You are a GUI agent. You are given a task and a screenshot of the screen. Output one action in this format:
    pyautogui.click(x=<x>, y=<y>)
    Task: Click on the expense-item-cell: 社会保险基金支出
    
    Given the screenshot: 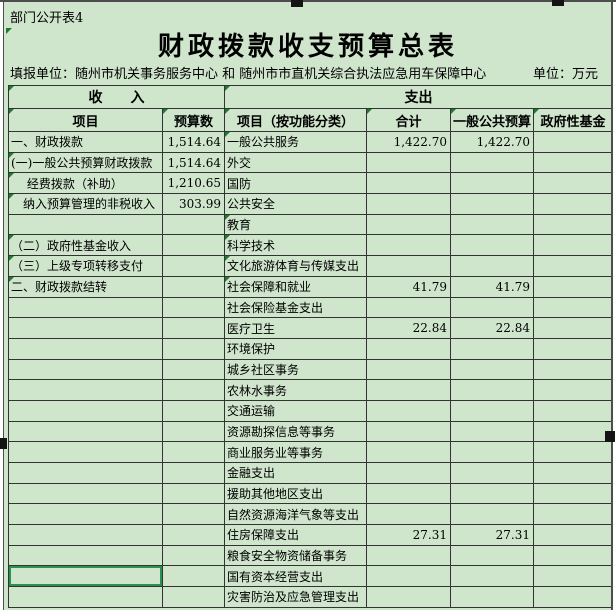 What is the action you would take?
    pyautogui.click(x=295, y=307)
    